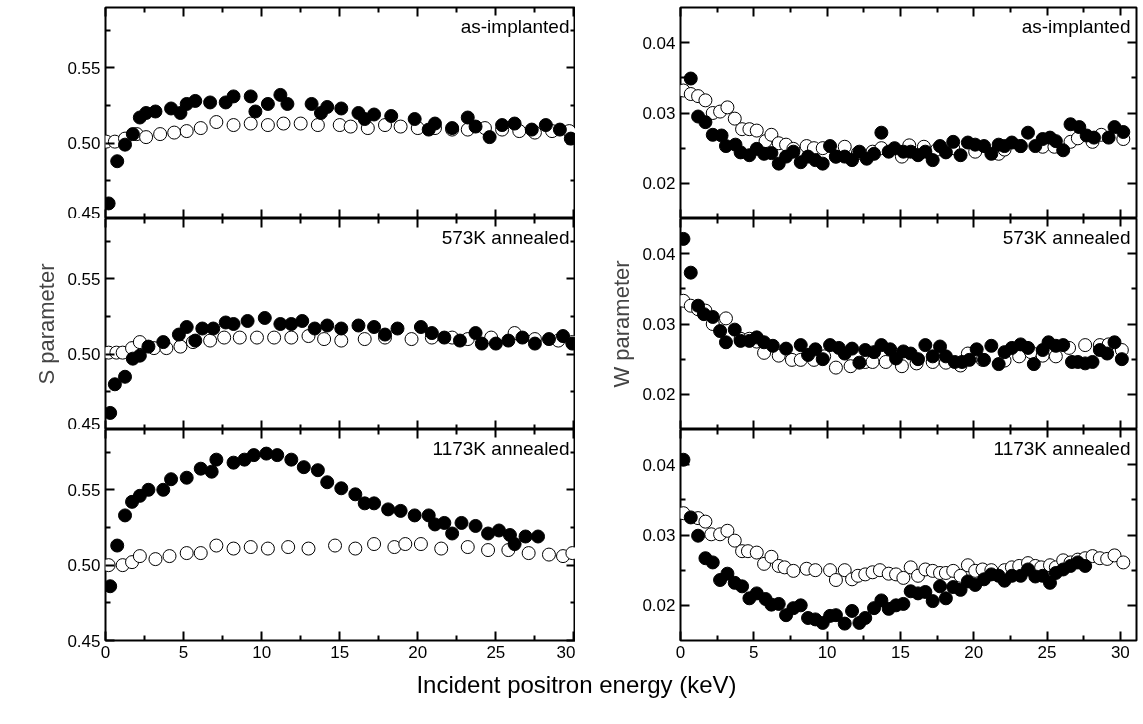 Image resolution: width=1143 pixels, height=724 pixels. I want to click on x-axis-title: Incident positron energy (keV), so click(576, 685).